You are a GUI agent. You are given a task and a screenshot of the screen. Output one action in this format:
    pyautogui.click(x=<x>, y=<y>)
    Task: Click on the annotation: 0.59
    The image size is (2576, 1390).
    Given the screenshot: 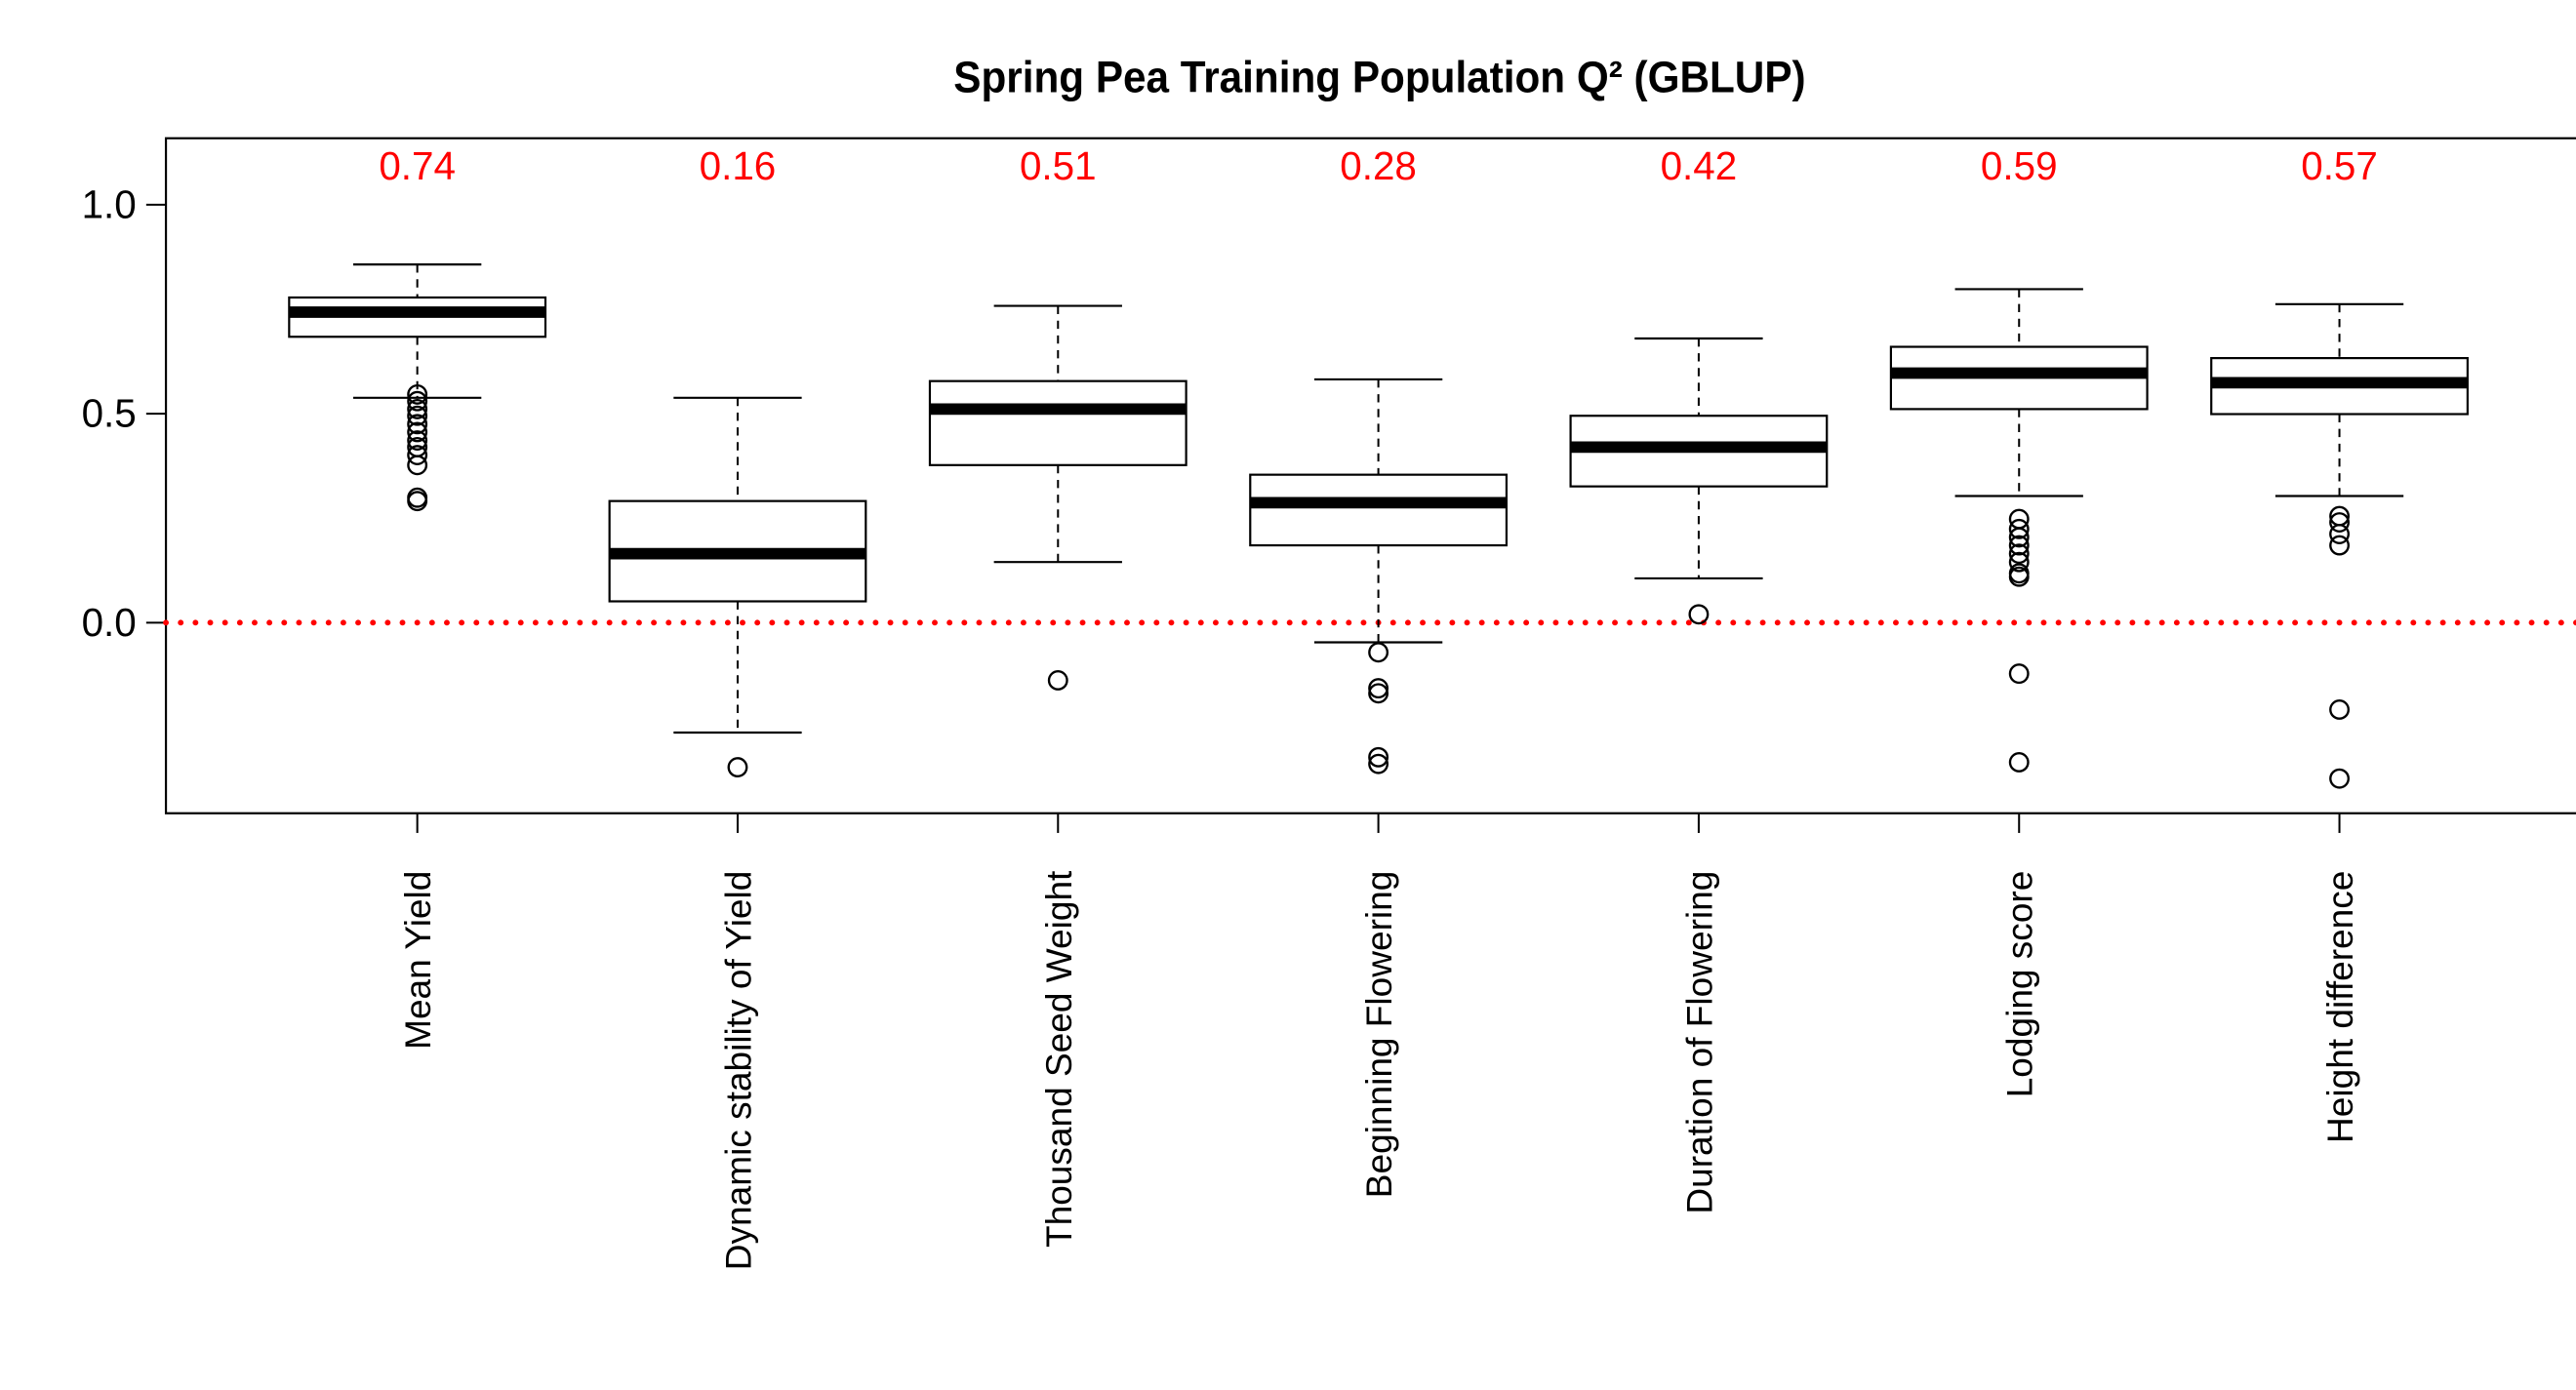 What is the action you would take?
    pyautogui.click(x=2020, y=165)
    